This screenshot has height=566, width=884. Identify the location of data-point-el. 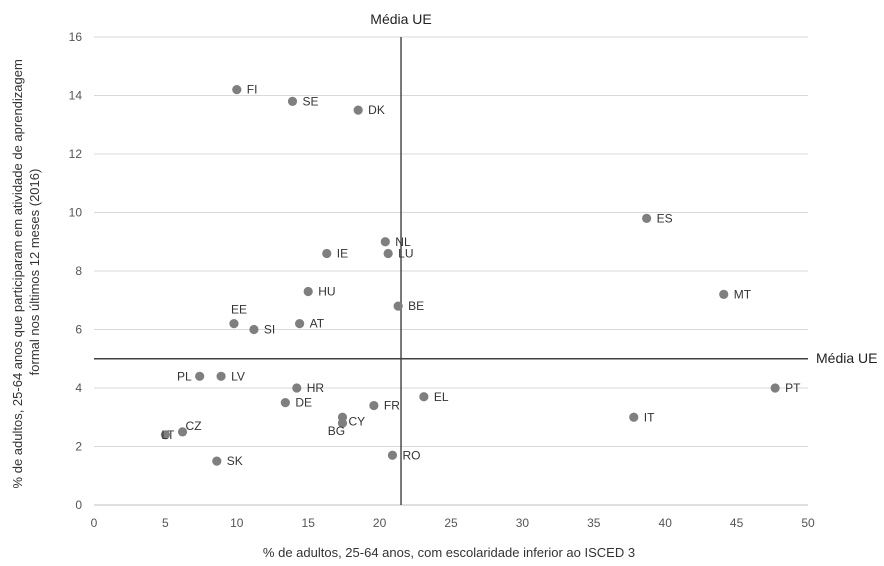
(424, 397).